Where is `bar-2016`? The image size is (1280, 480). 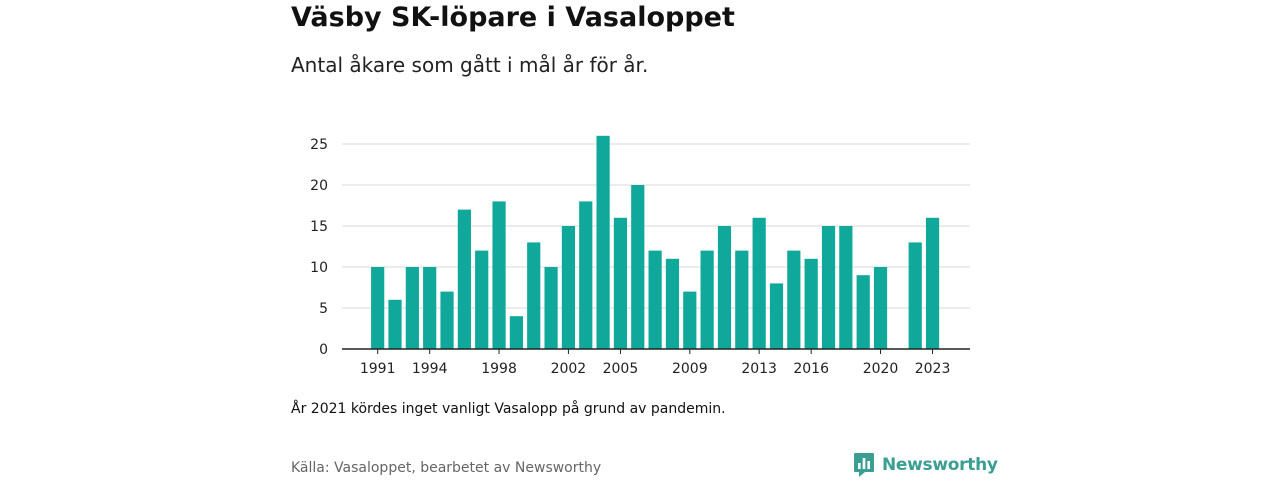
bar-2016 is located at coordinates (811, 303).